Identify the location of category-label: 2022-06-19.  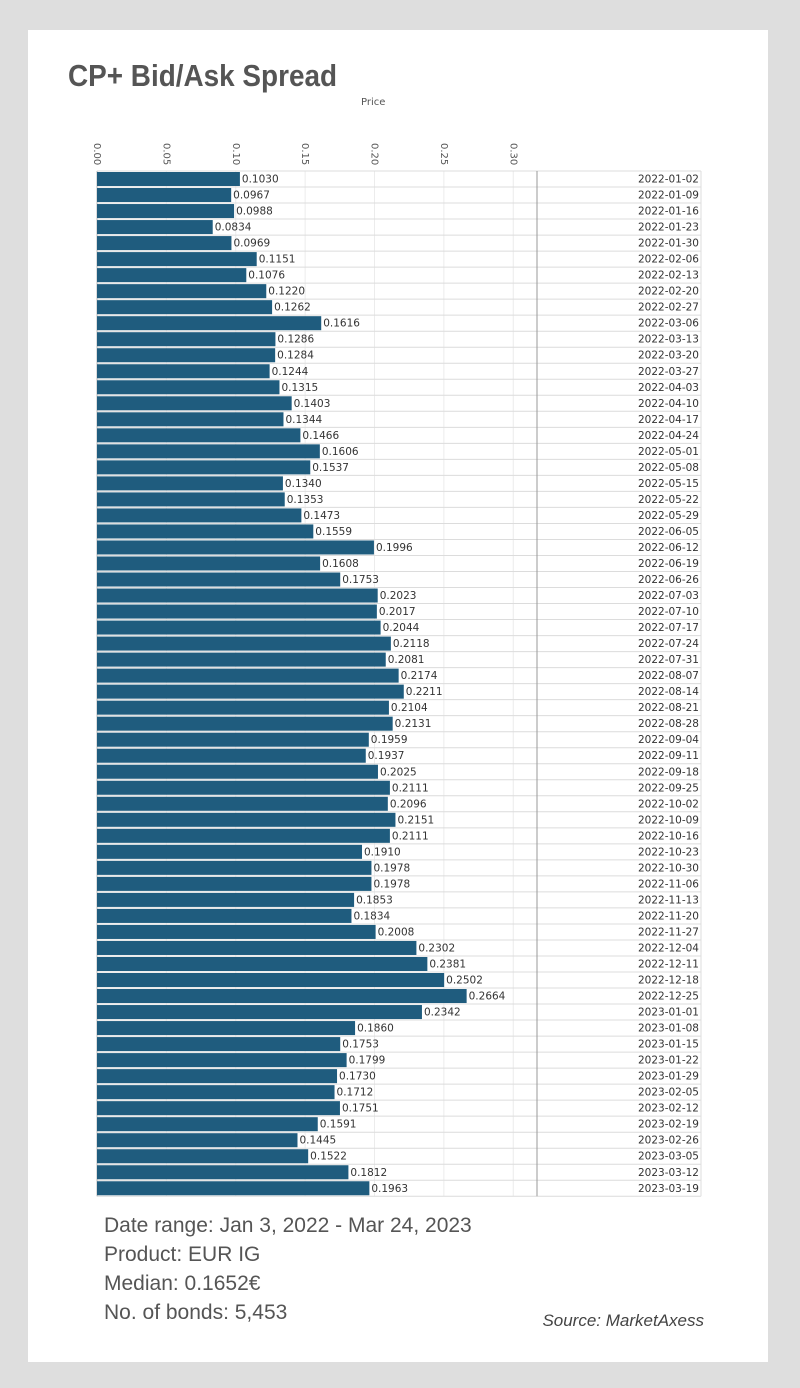
(668, 564).